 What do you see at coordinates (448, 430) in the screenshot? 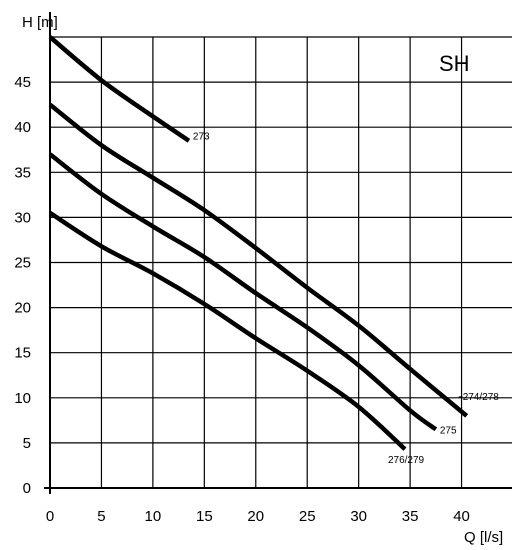
I see `curve-label-275: 275` at bounding box center [448, 430].